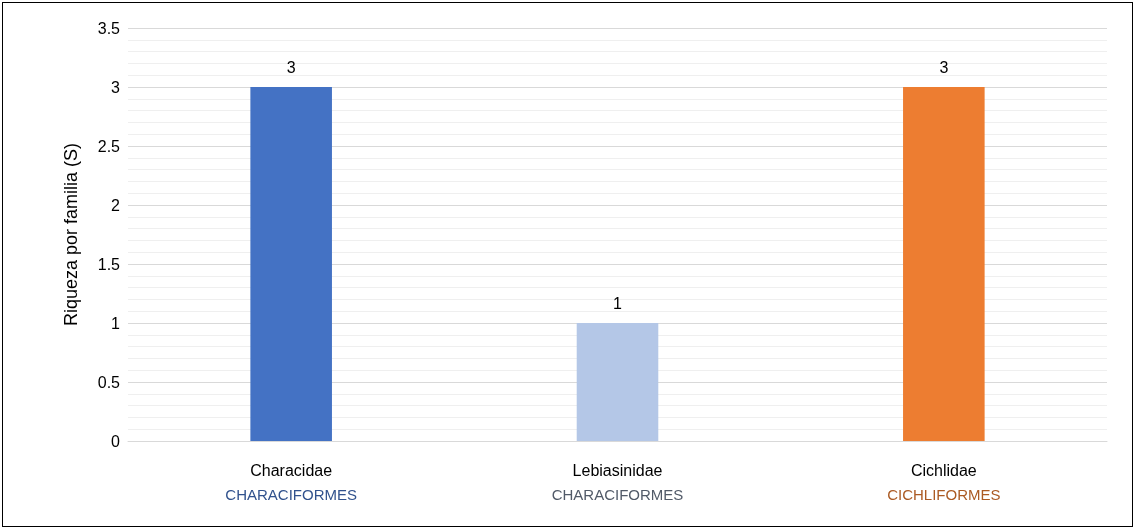 This screenshot has width=1135, height=529. Describe the element at coordinates (109, 382) in the screenshot. I see `y-tick-label: 0.5` at that location.